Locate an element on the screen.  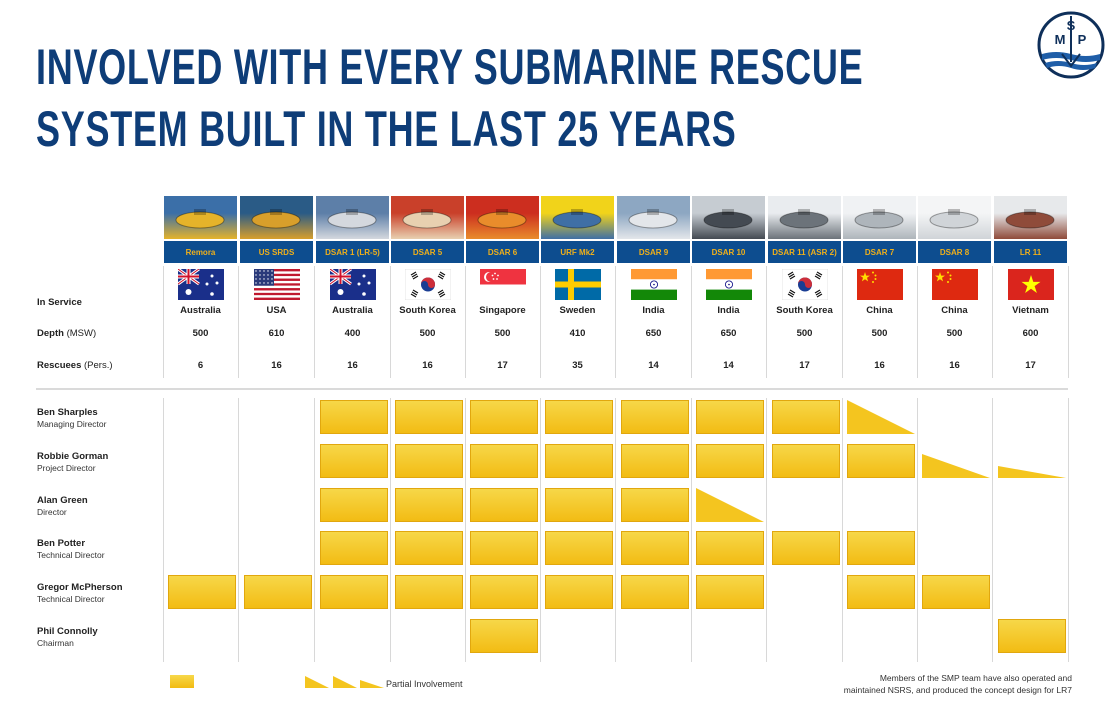
section-divider is located at coordinates (552, 389).